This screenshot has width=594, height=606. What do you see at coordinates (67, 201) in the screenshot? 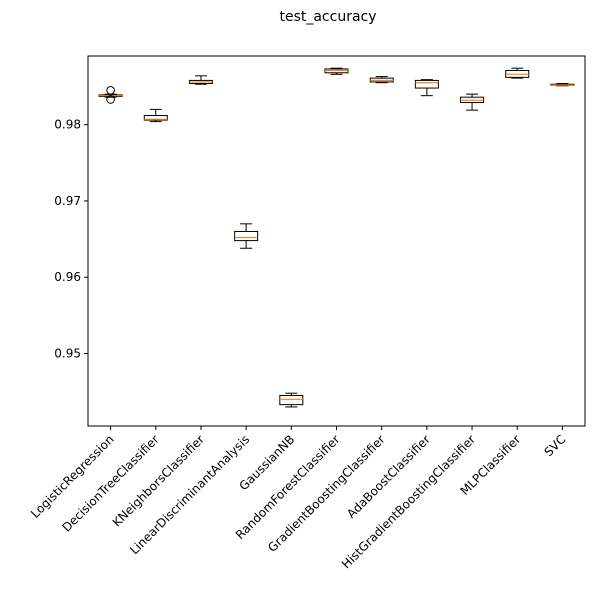
I see `y-tick-label: 0.97` at bounding box center [67, 201].